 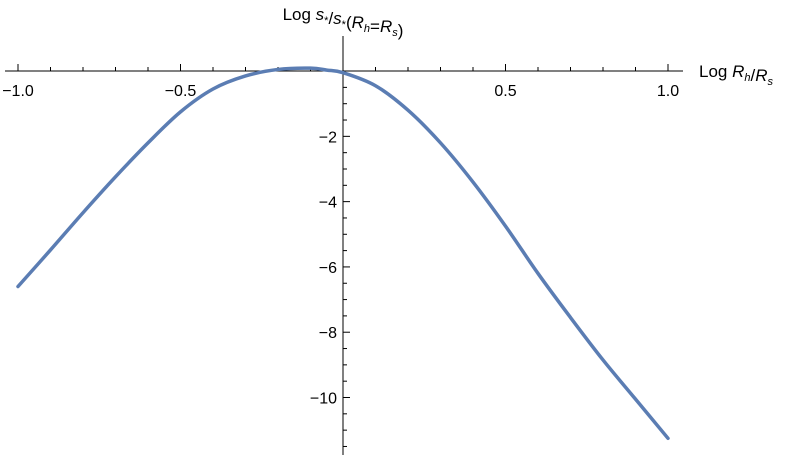 I want to click on x-tick-label: −1.0, so click(x=18, y=91).